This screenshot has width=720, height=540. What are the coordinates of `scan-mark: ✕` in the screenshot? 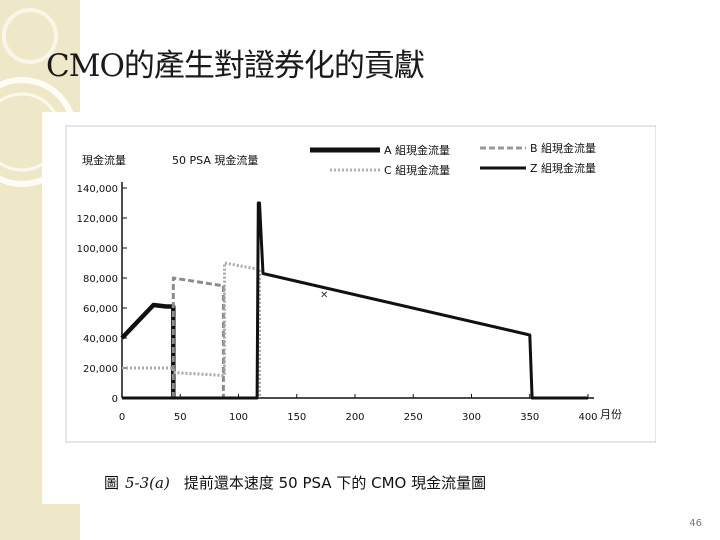 It's located at (324, 295).